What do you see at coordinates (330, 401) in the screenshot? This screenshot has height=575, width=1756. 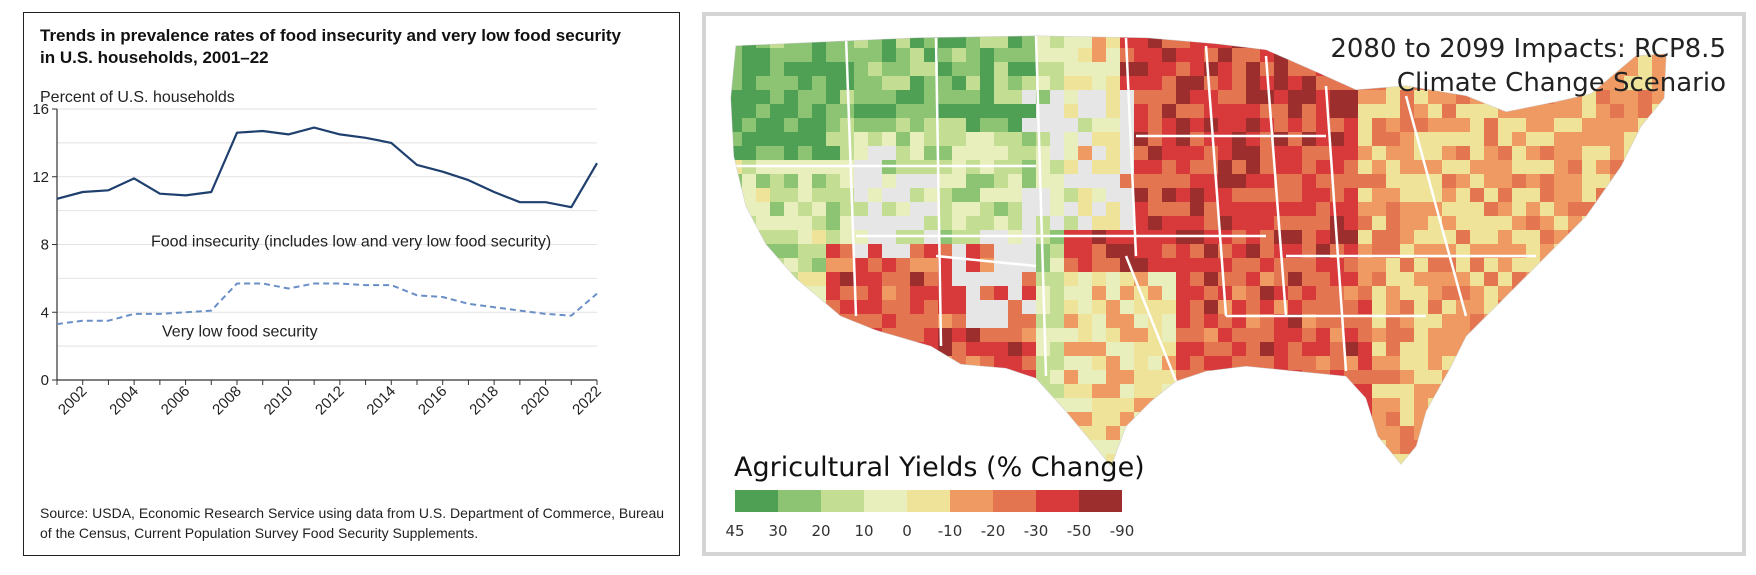 I see `x-tick-label: 2012` at bounding box center [330, 401].